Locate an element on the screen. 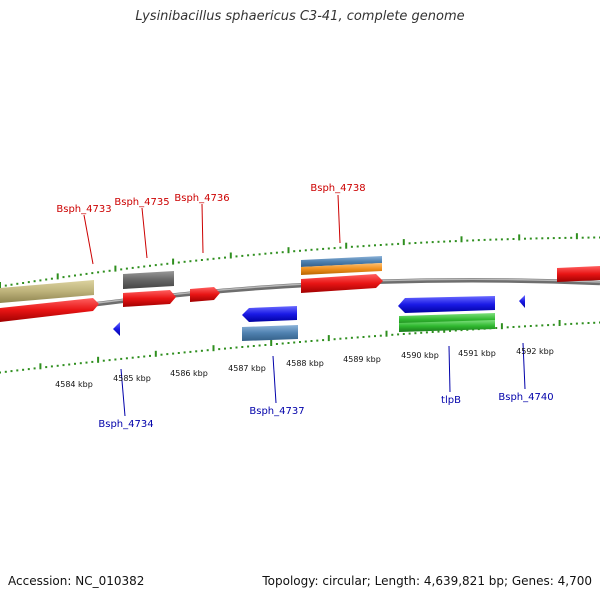  gene-label: Bsph_4740 is located at coordinates (525, 397).